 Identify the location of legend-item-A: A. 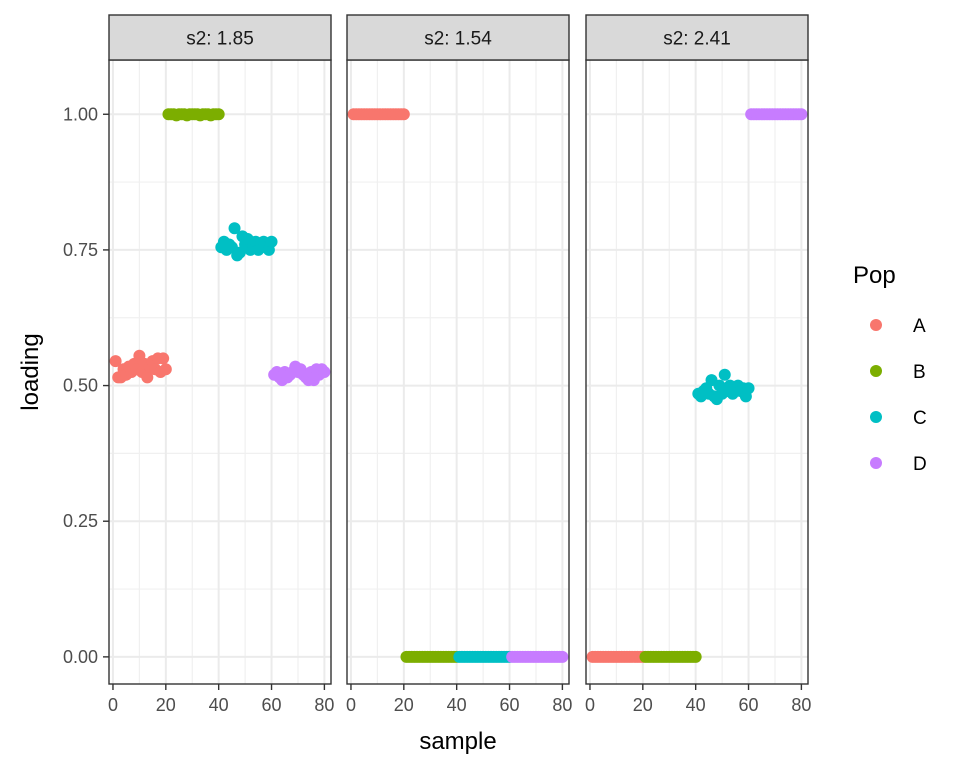
(898, 326).